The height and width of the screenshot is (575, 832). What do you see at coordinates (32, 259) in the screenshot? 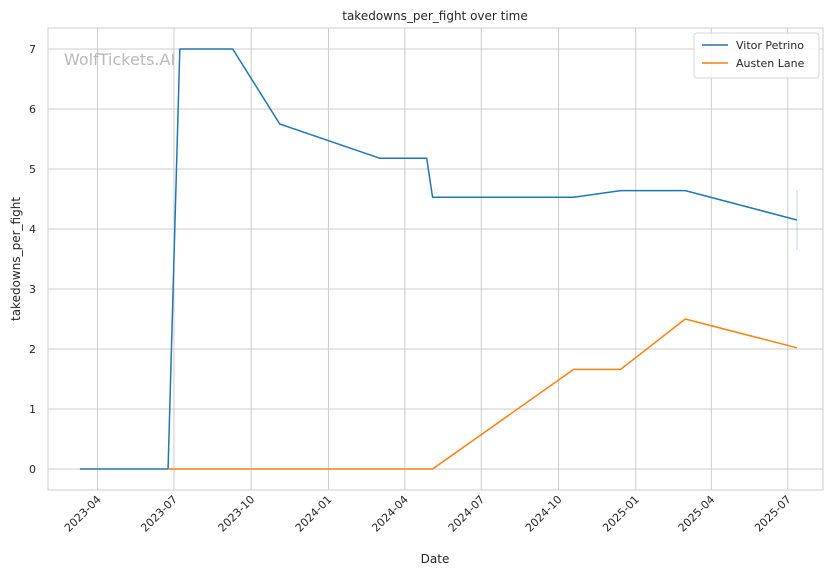
I see `y-axis-tick-labels: 0 1 2 3 4 5 6 7` at bounding box center [32, 259].